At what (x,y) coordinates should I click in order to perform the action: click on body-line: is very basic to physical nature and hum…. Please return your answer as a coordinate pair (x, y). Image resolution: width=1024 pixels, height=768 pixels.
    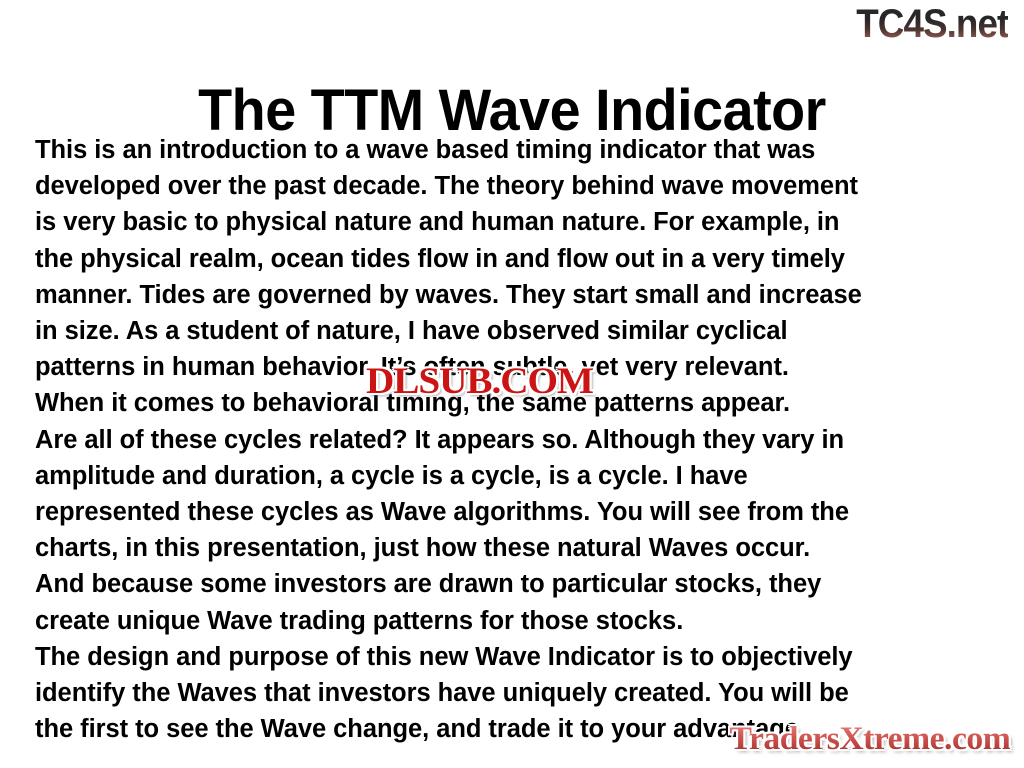
    Looking at the image, I should click on (437, 222).